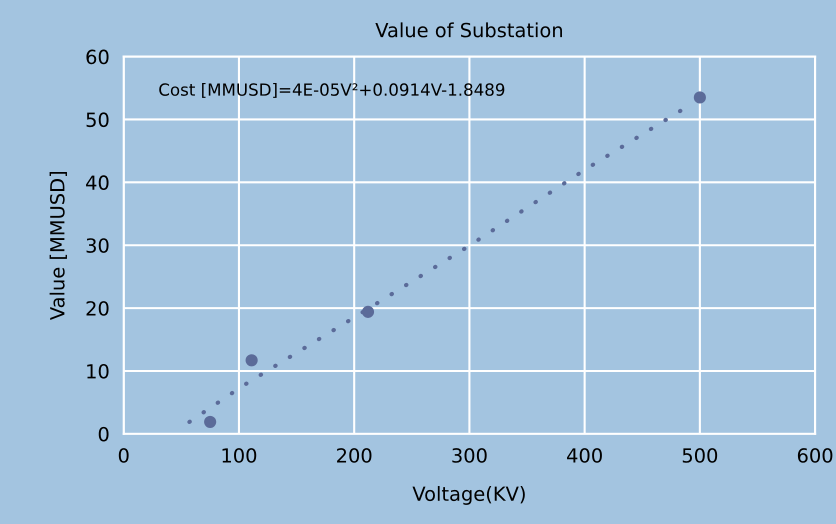 This screenshot has height=524, width=836. Describe the element at coordinates (468, 495) in the screenshot. I see `x-axis-title: Voltage(KV)` at that location.